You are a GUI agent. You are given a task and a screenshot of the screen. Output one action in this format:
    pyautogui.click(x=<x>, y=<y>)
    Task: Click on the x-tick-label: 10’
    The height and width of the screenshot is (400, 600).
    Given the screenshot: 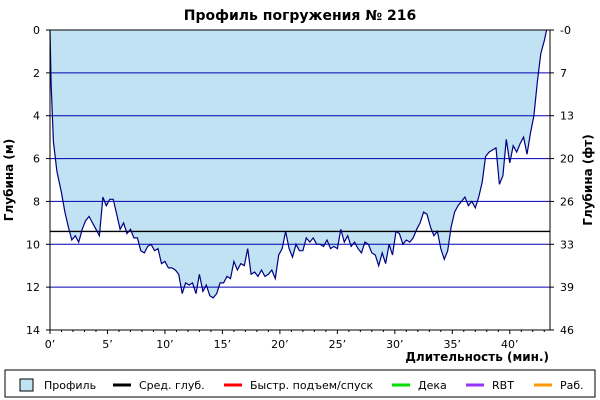 What is the action you would take?
    pyautogui.click(x=165, y=344)
    